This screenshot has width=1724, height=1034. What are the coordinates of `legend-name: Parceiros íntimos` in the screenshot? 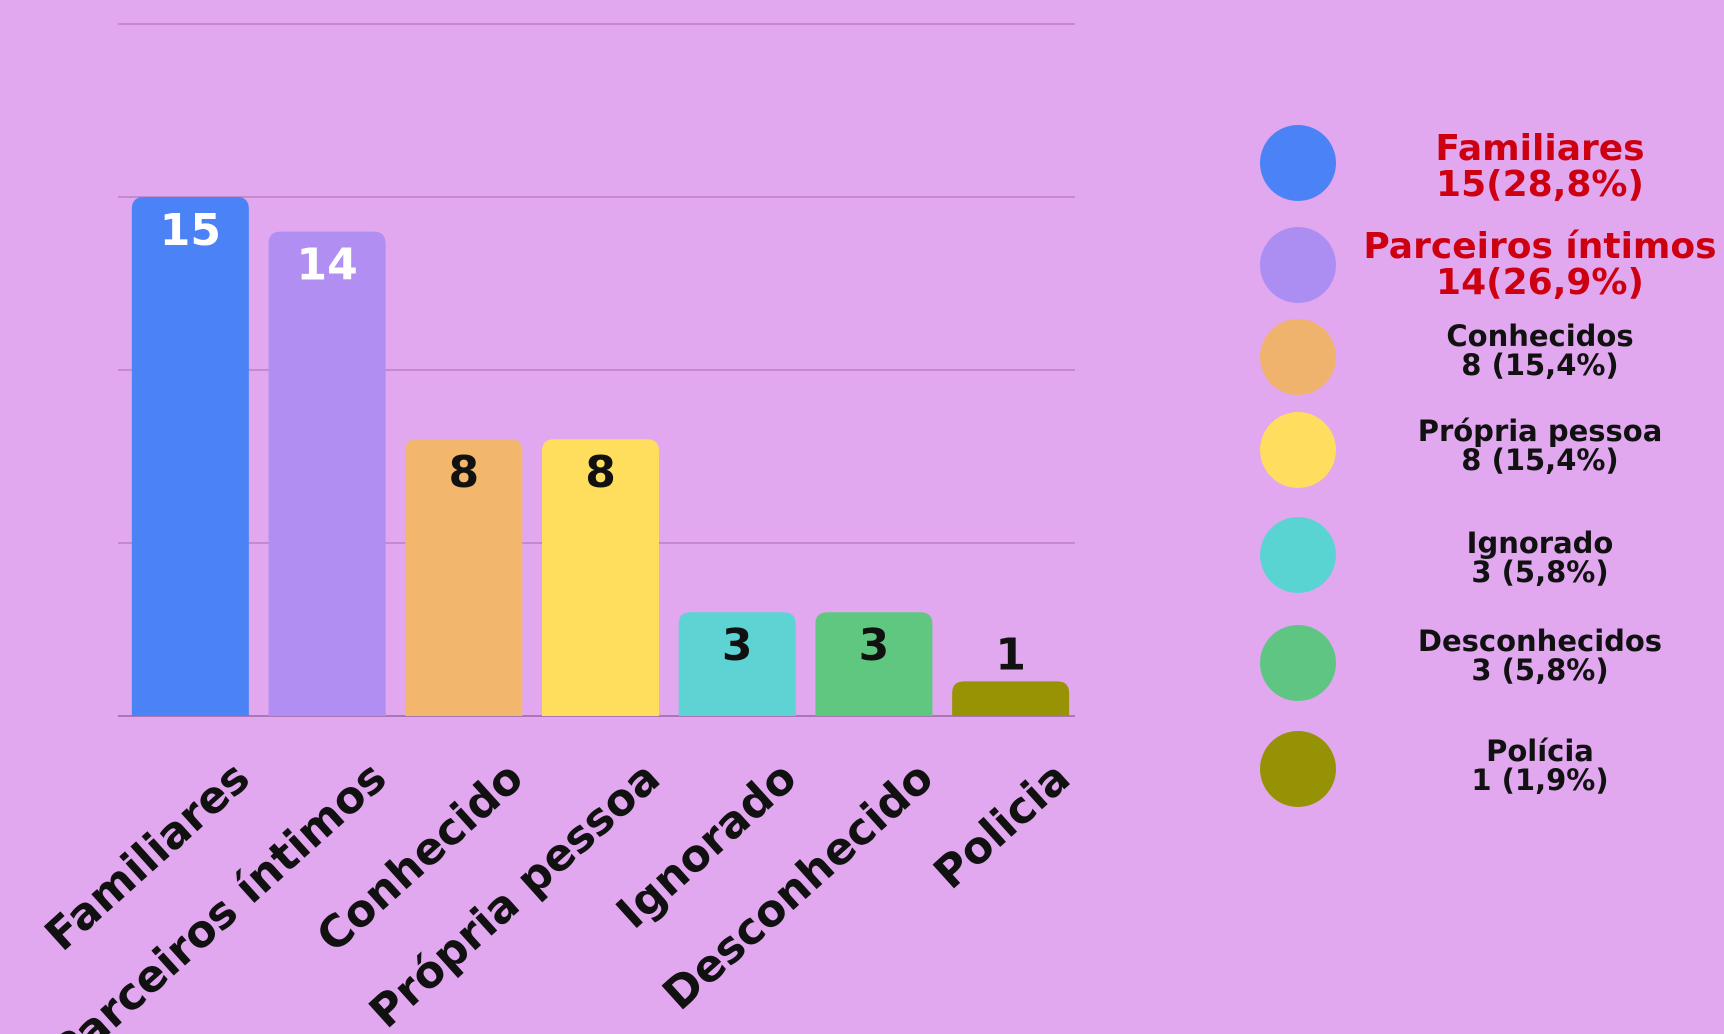 It's located at (1540, 246).